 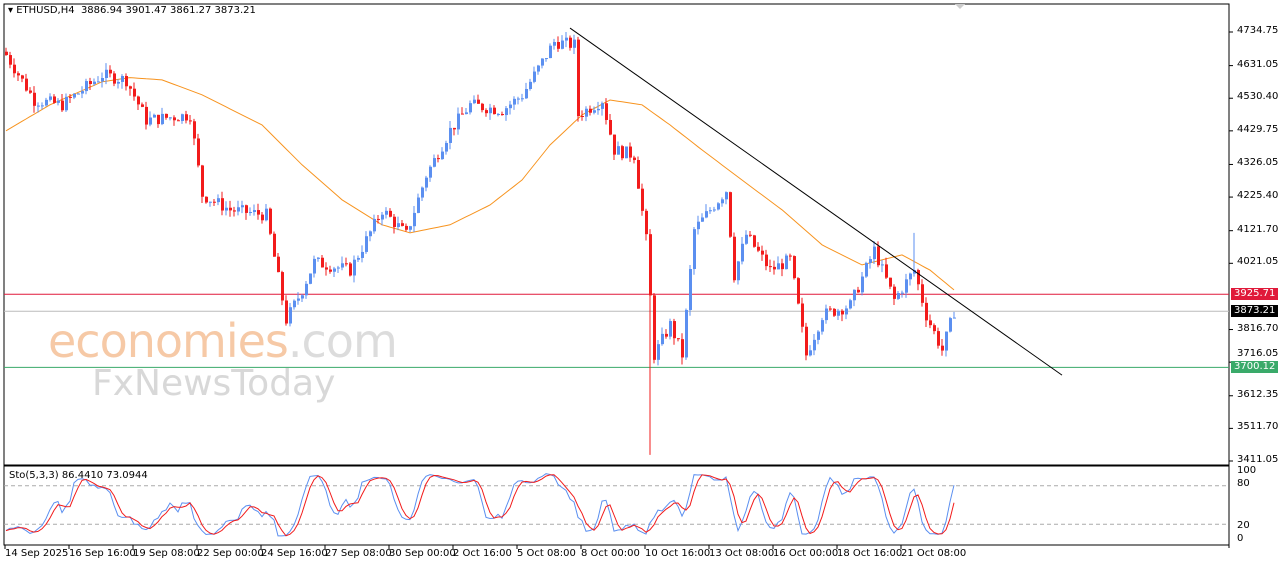 What do you see at coordinates (960, 6) in the screenshot?
I see `shift-marker-icon` at bounding box center [960, 6].